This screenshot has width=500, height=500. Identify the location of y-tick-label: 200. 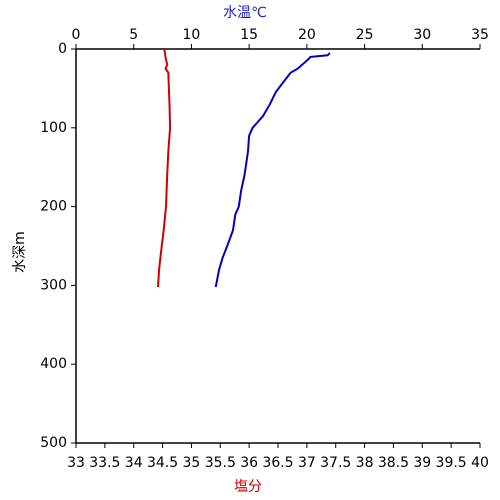
(53, 207).